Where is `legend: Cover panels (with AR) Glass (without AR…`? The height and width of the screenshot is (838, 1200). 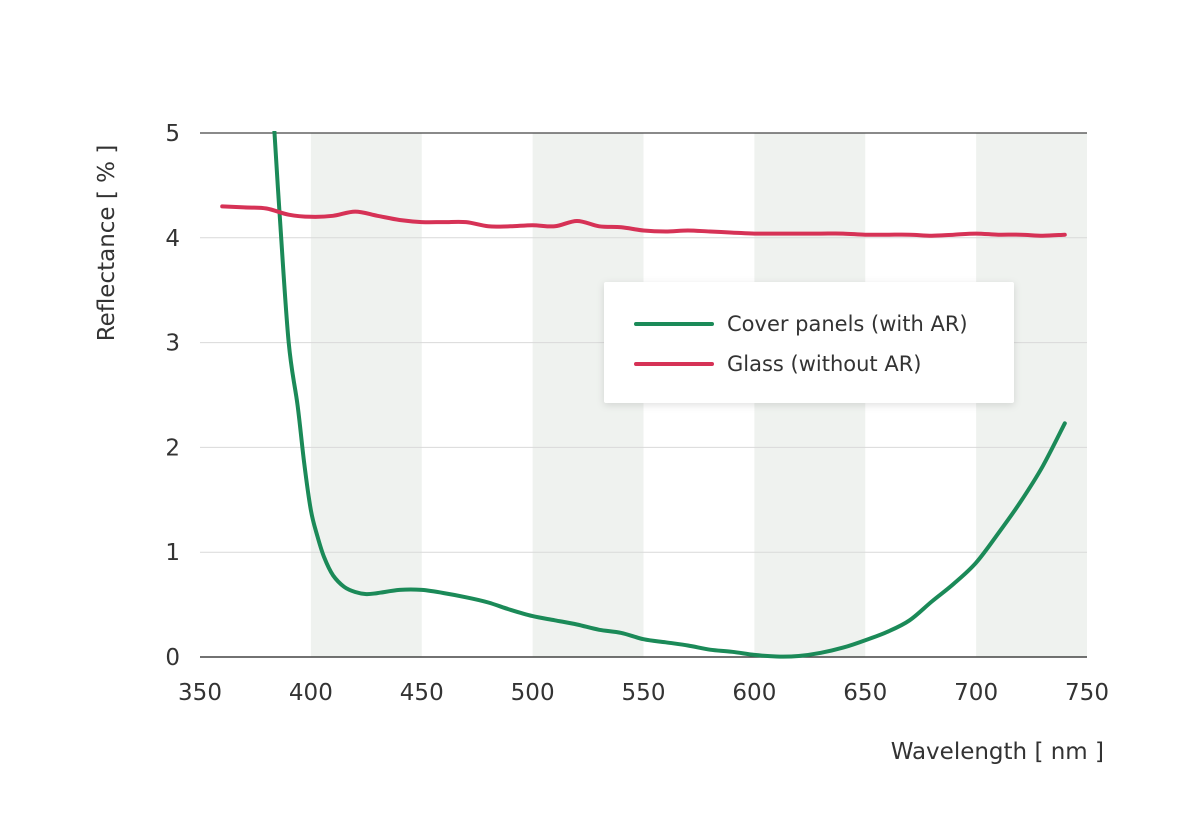 legend: Cover panels (with AR) Glass (without AR… is located at coordinates (809, 342).